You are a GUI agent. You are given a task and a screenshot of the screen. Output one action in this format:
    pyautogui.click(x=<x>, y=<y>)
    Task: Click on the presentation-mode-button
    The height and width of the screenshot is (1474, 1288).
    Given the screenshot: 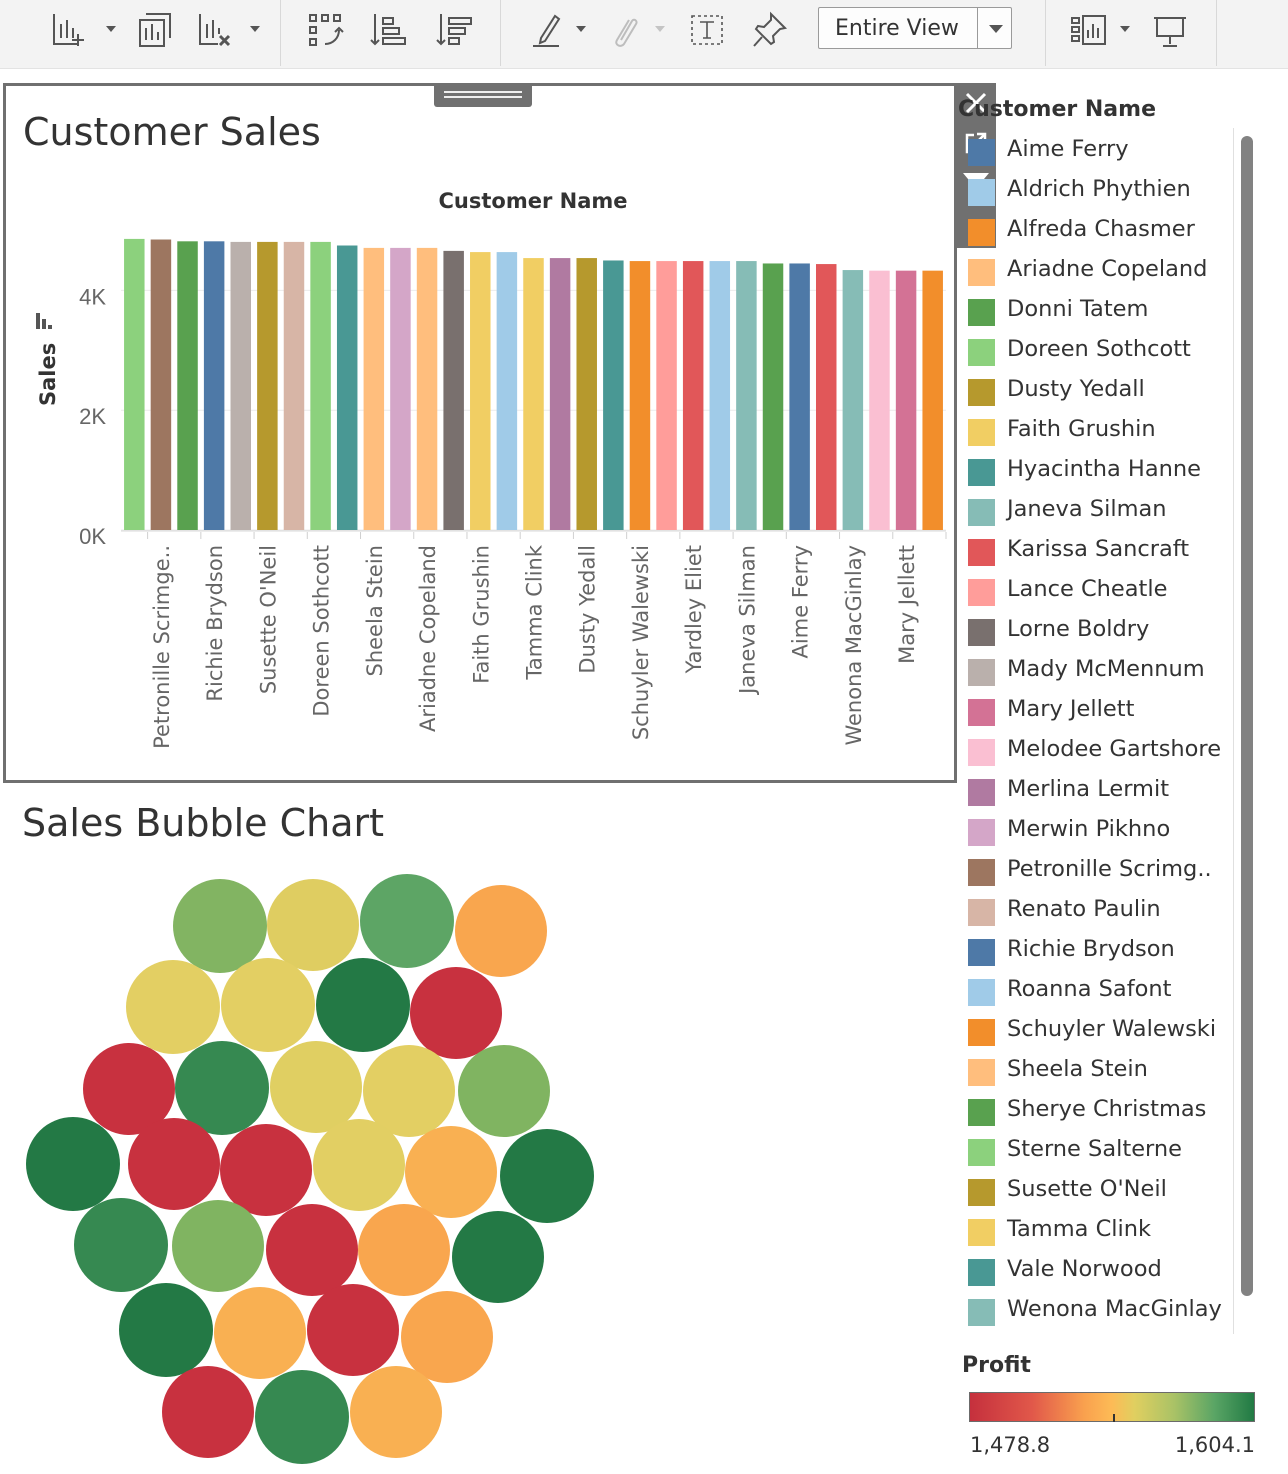 What is the action you would take?
    pyautogui.click(x=1170, y=30)
    